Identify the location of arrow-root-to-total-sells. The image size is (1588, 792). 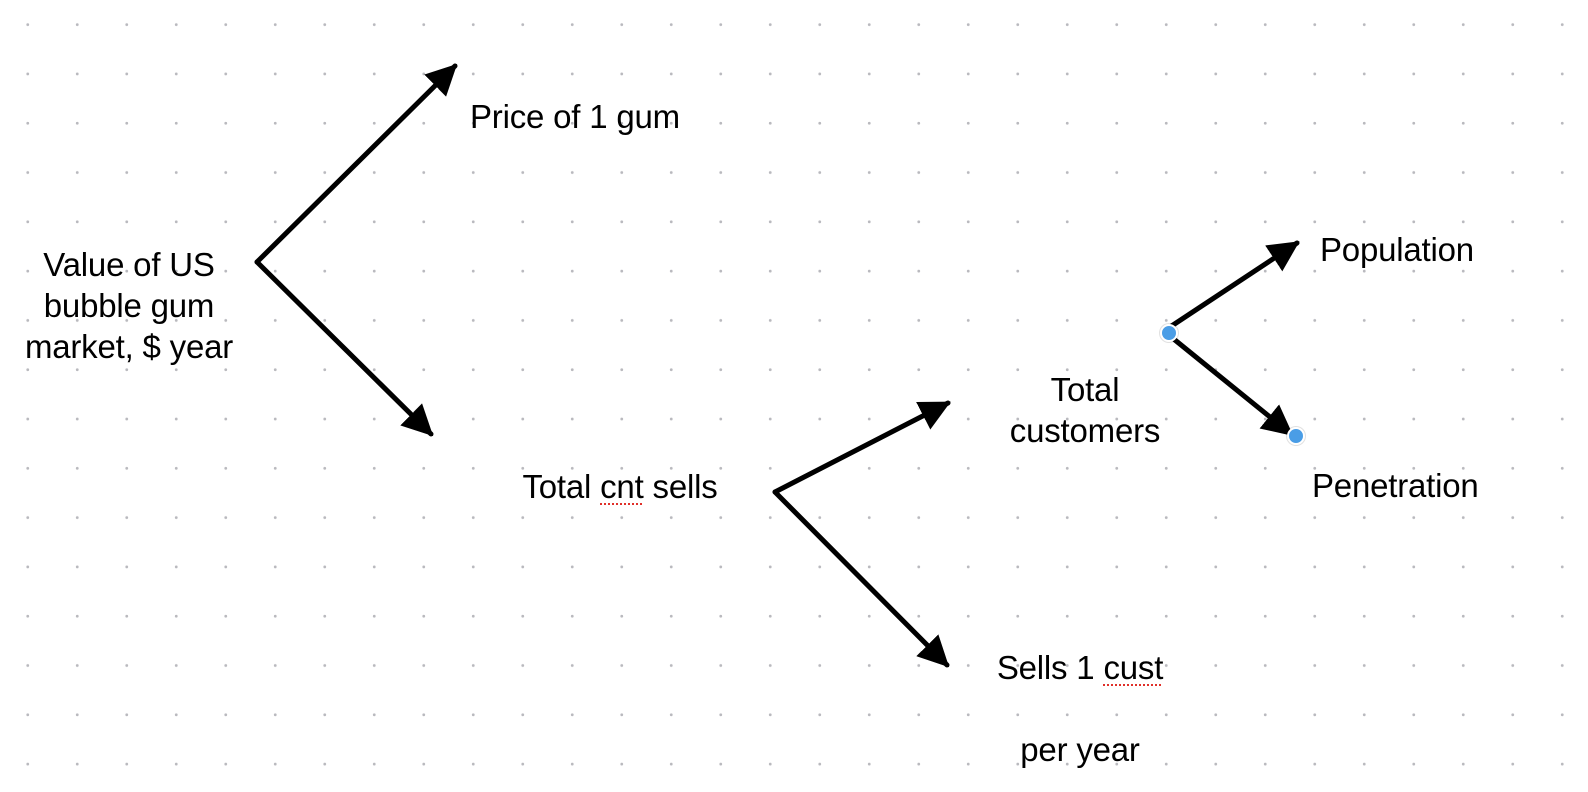
(344, 348).